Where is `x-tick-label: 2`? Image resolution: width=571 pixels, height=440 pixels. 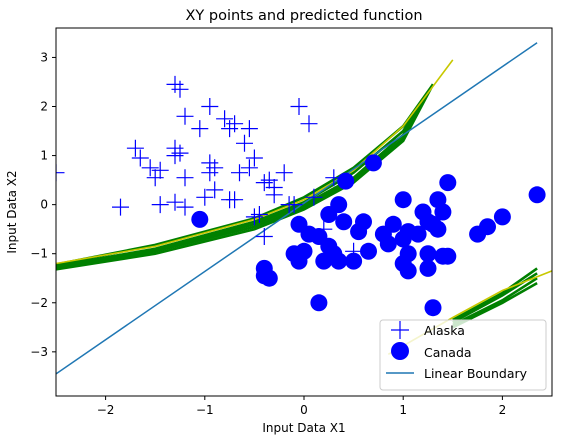 x-tick-label: 2 is located at coordinates (503, 410).